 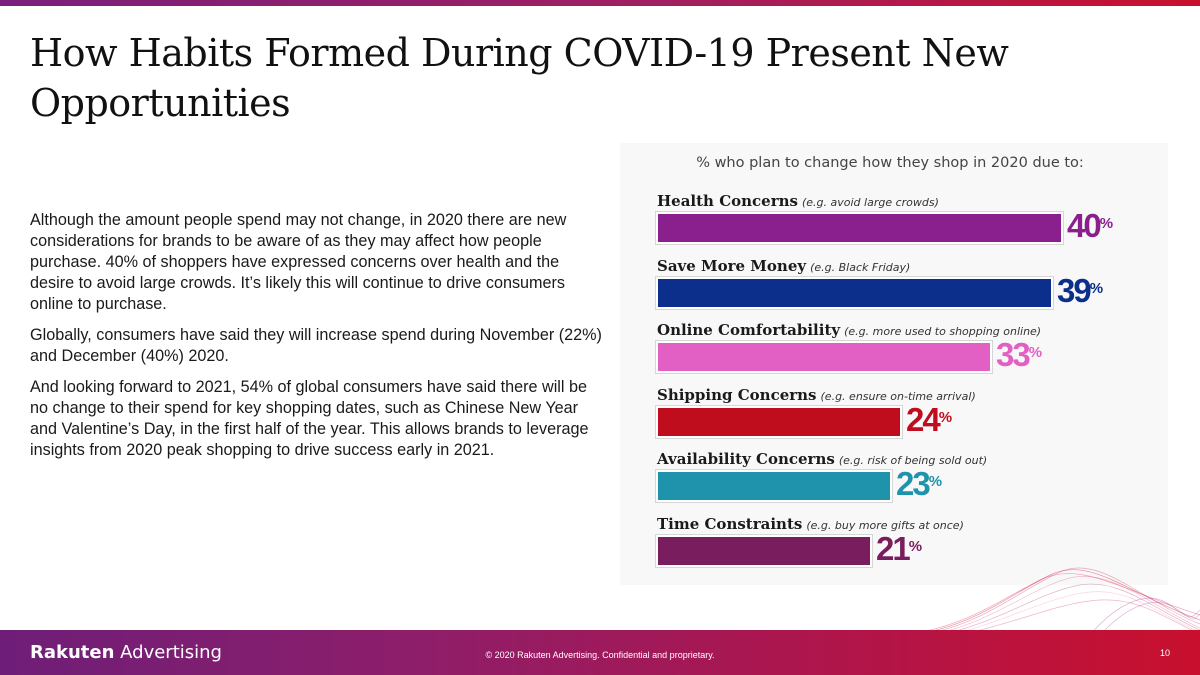 I want to click on category-label: Health Concerns (e.g. avoid large crowds), so click(x=798, y=201).